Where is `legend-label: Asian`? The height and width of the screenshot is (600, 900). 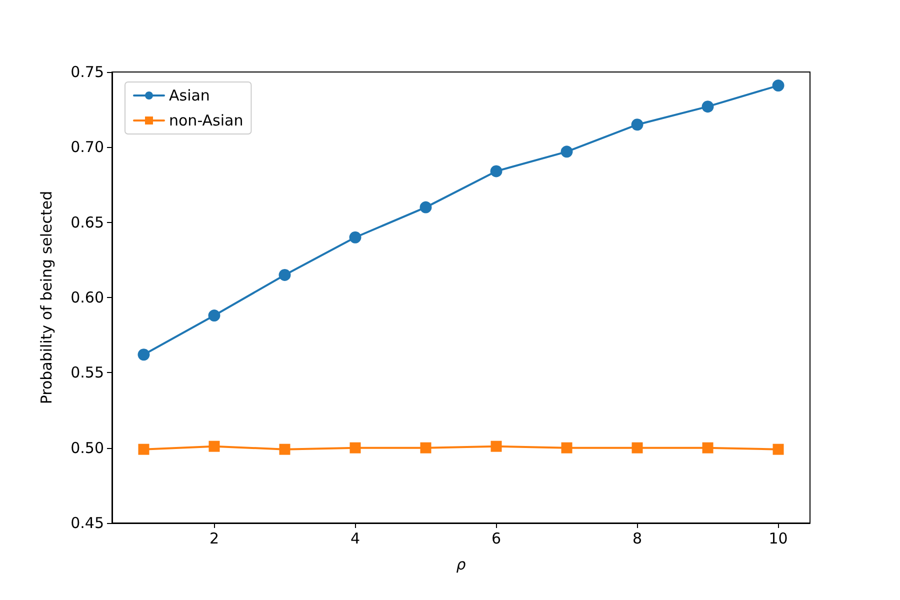
legend-label: Asian is located at coordinates (189, 95).